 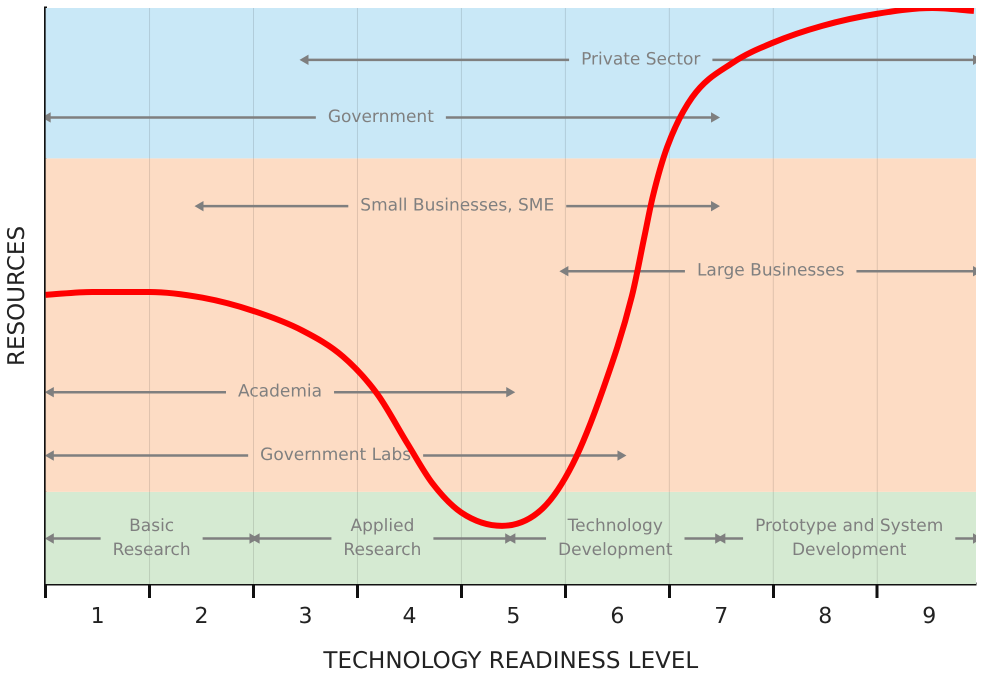 What do you see at coordinates (849, 538) in the screenshot?
I see `series-label: Prototype and System Development` at bounding box center [849, 538].